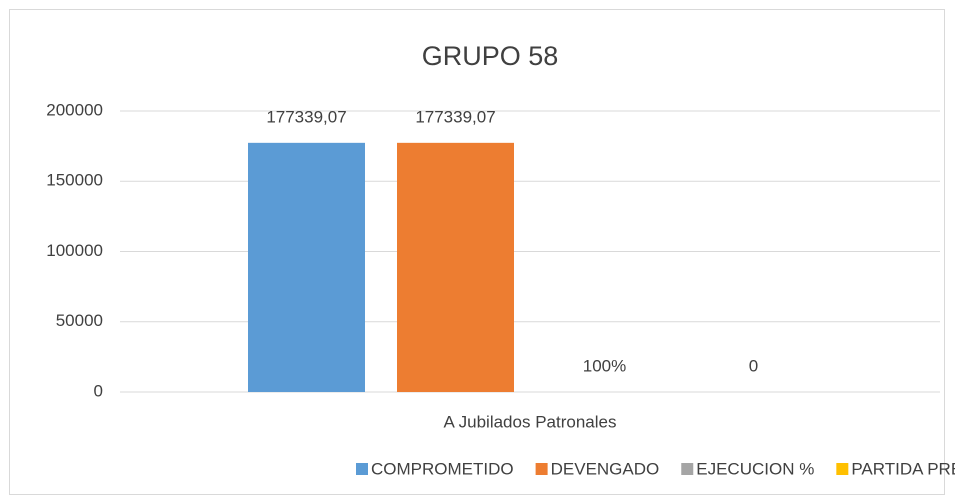 This screenshot has height=504, width=955. Describe the element at coordinates (442, 468) in the screenshot. I see `legend-label: COMPROMETIDO` at that location.